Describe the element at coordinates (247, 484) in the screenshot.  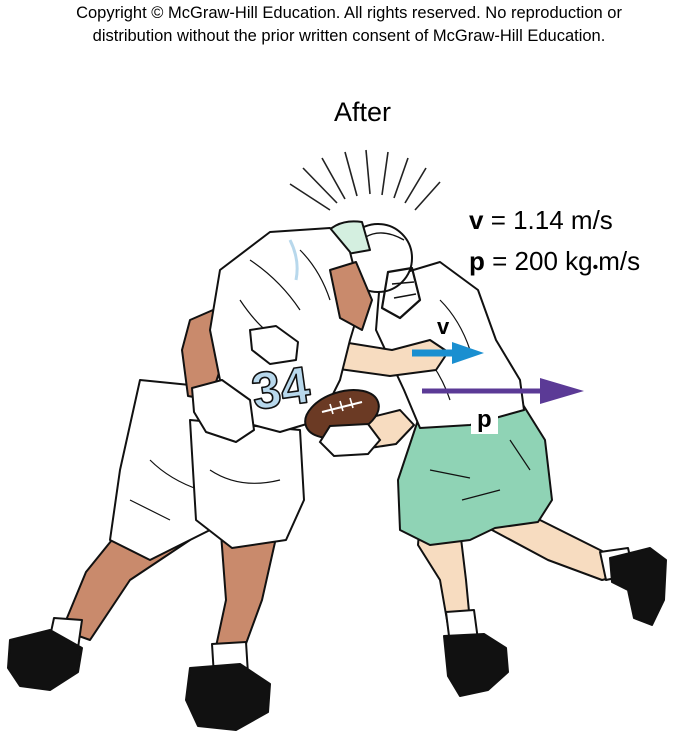
I see `tackler-right-pants` at that location.